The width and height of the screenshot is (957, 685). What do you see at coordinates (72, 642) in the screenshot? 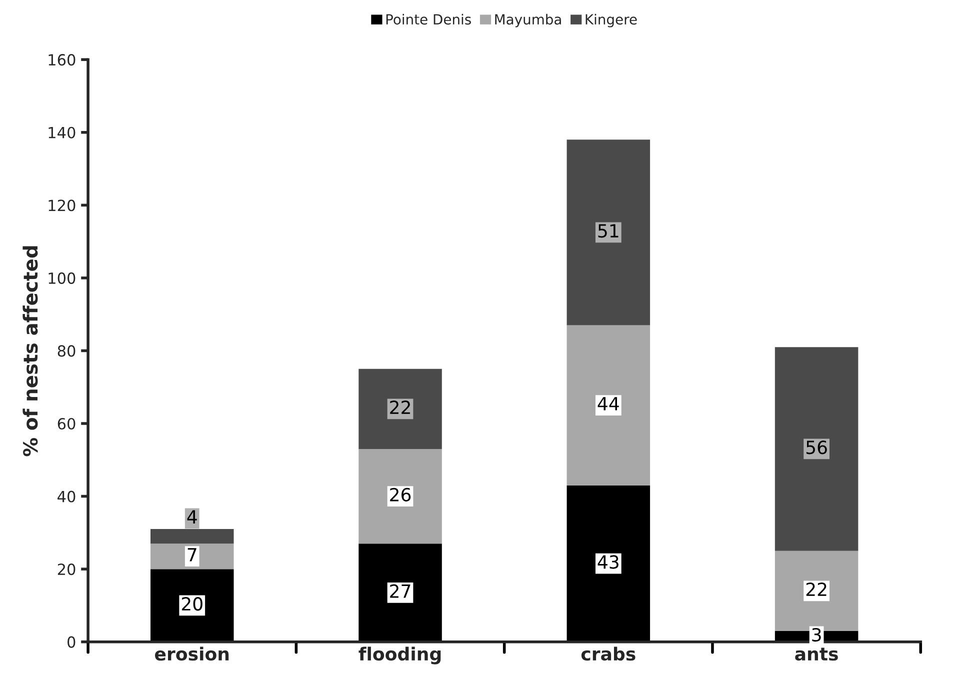
I see `y-tick-label: 0` at bounding box center [72, 642].